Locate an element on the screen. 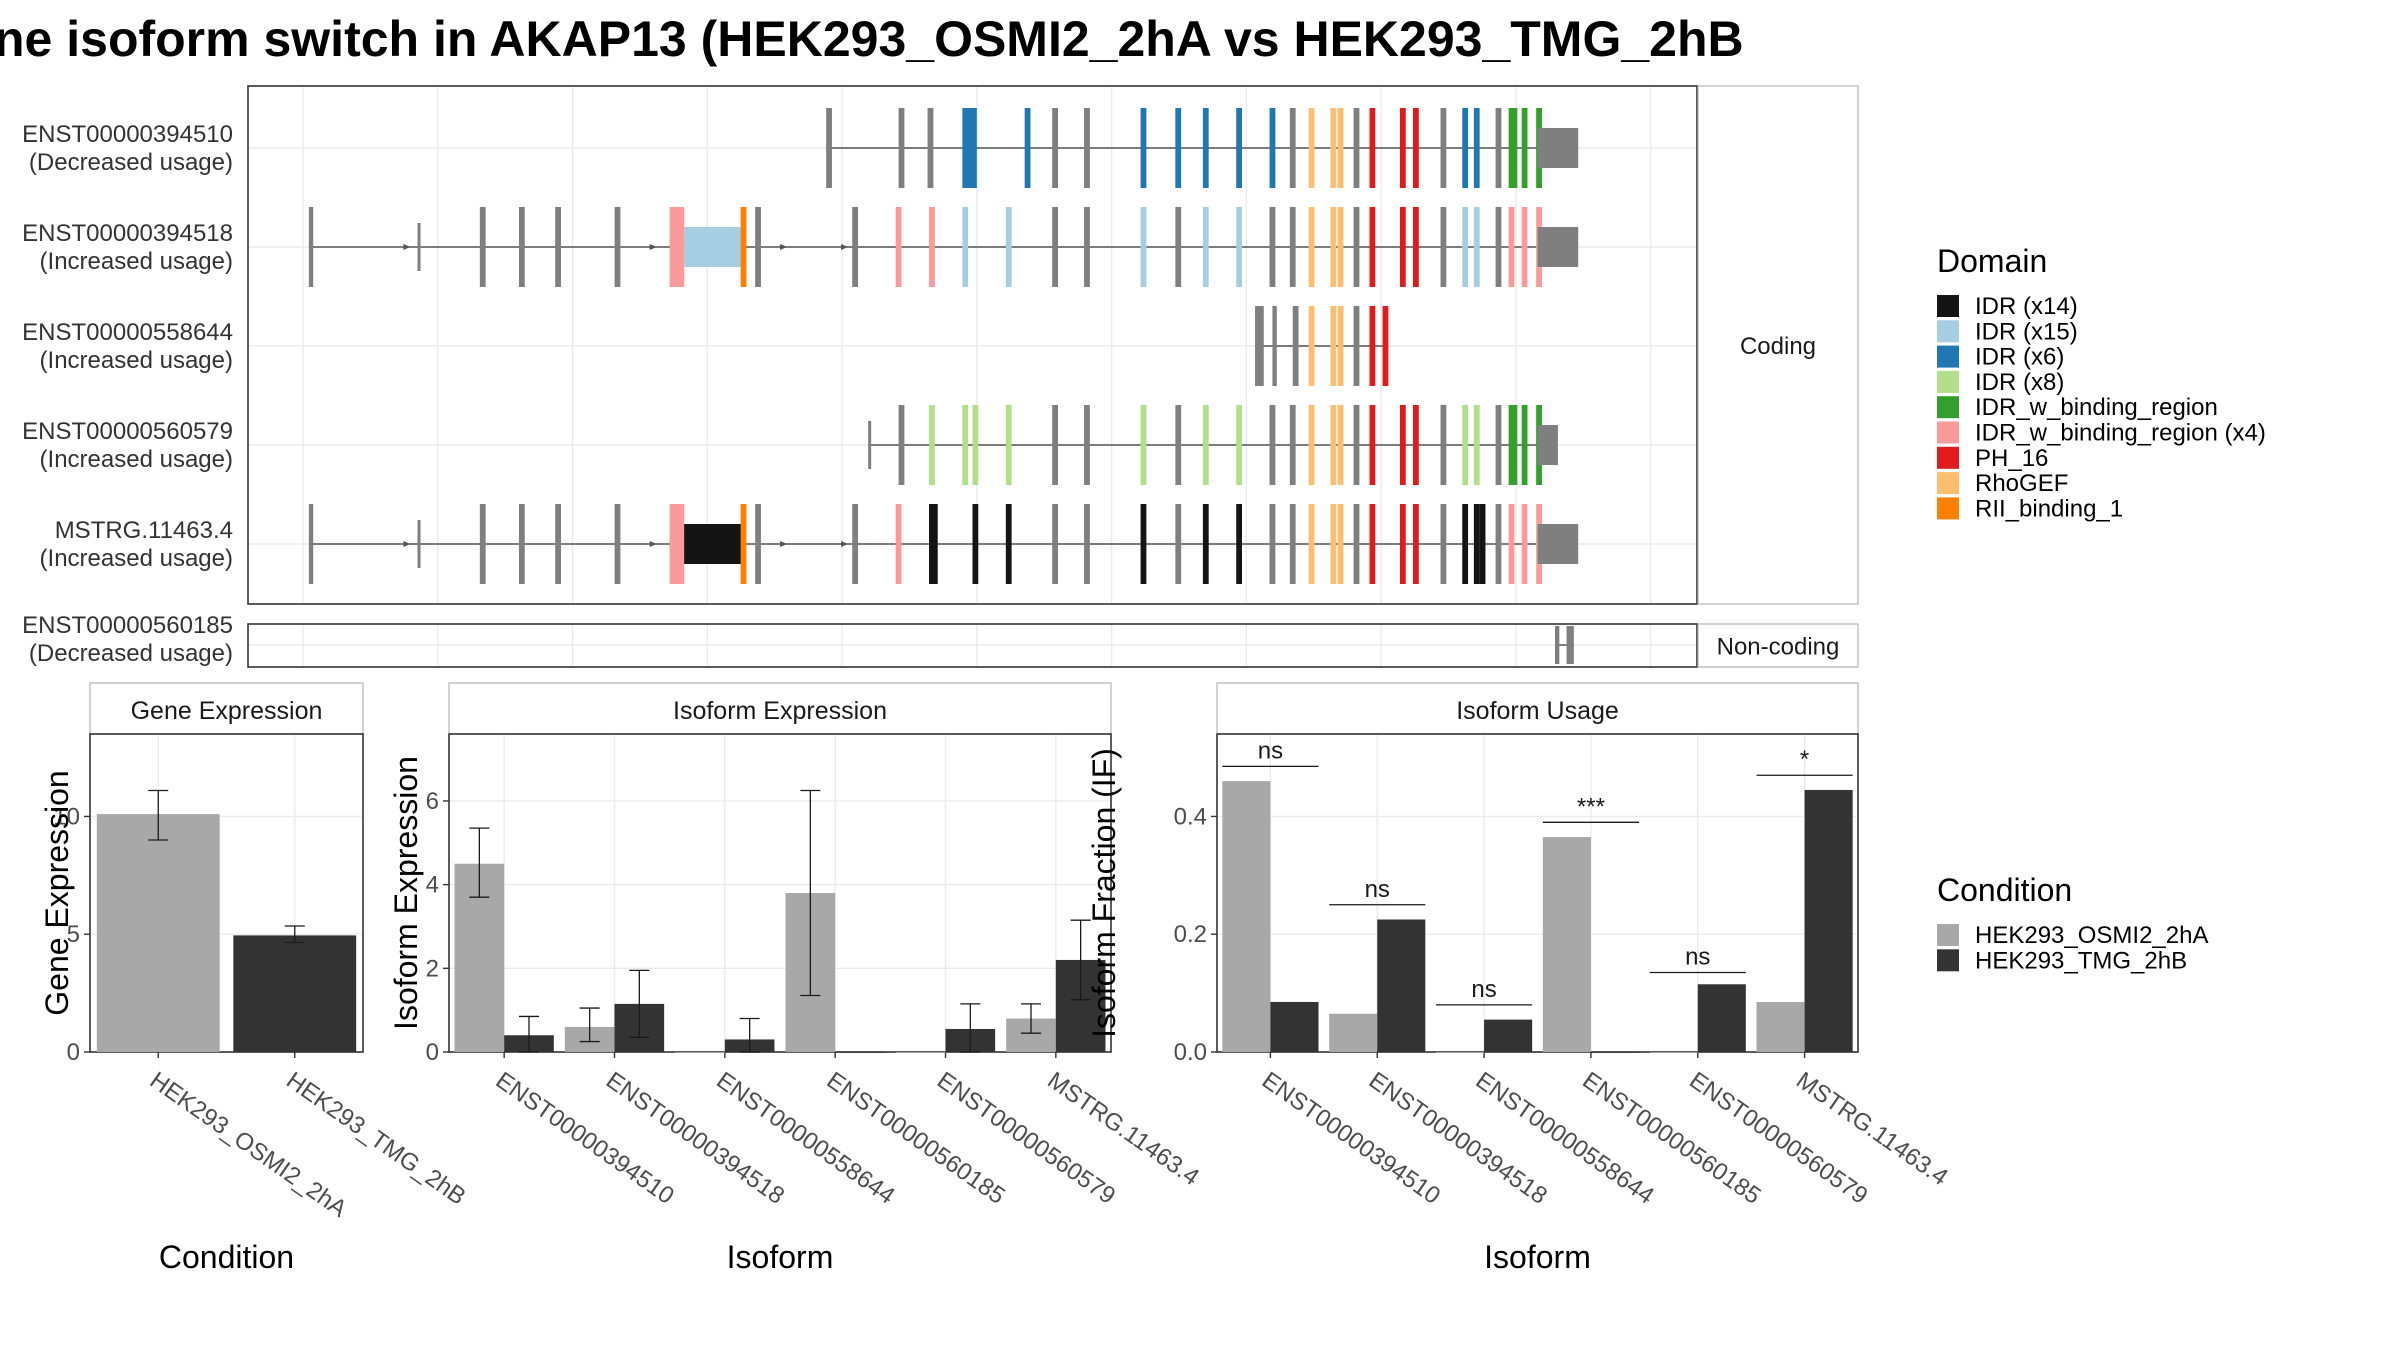 The height and width of the screenshot is (1350, 2400). y-tick-label: 0.2 is located at coordinates (1190, 934).